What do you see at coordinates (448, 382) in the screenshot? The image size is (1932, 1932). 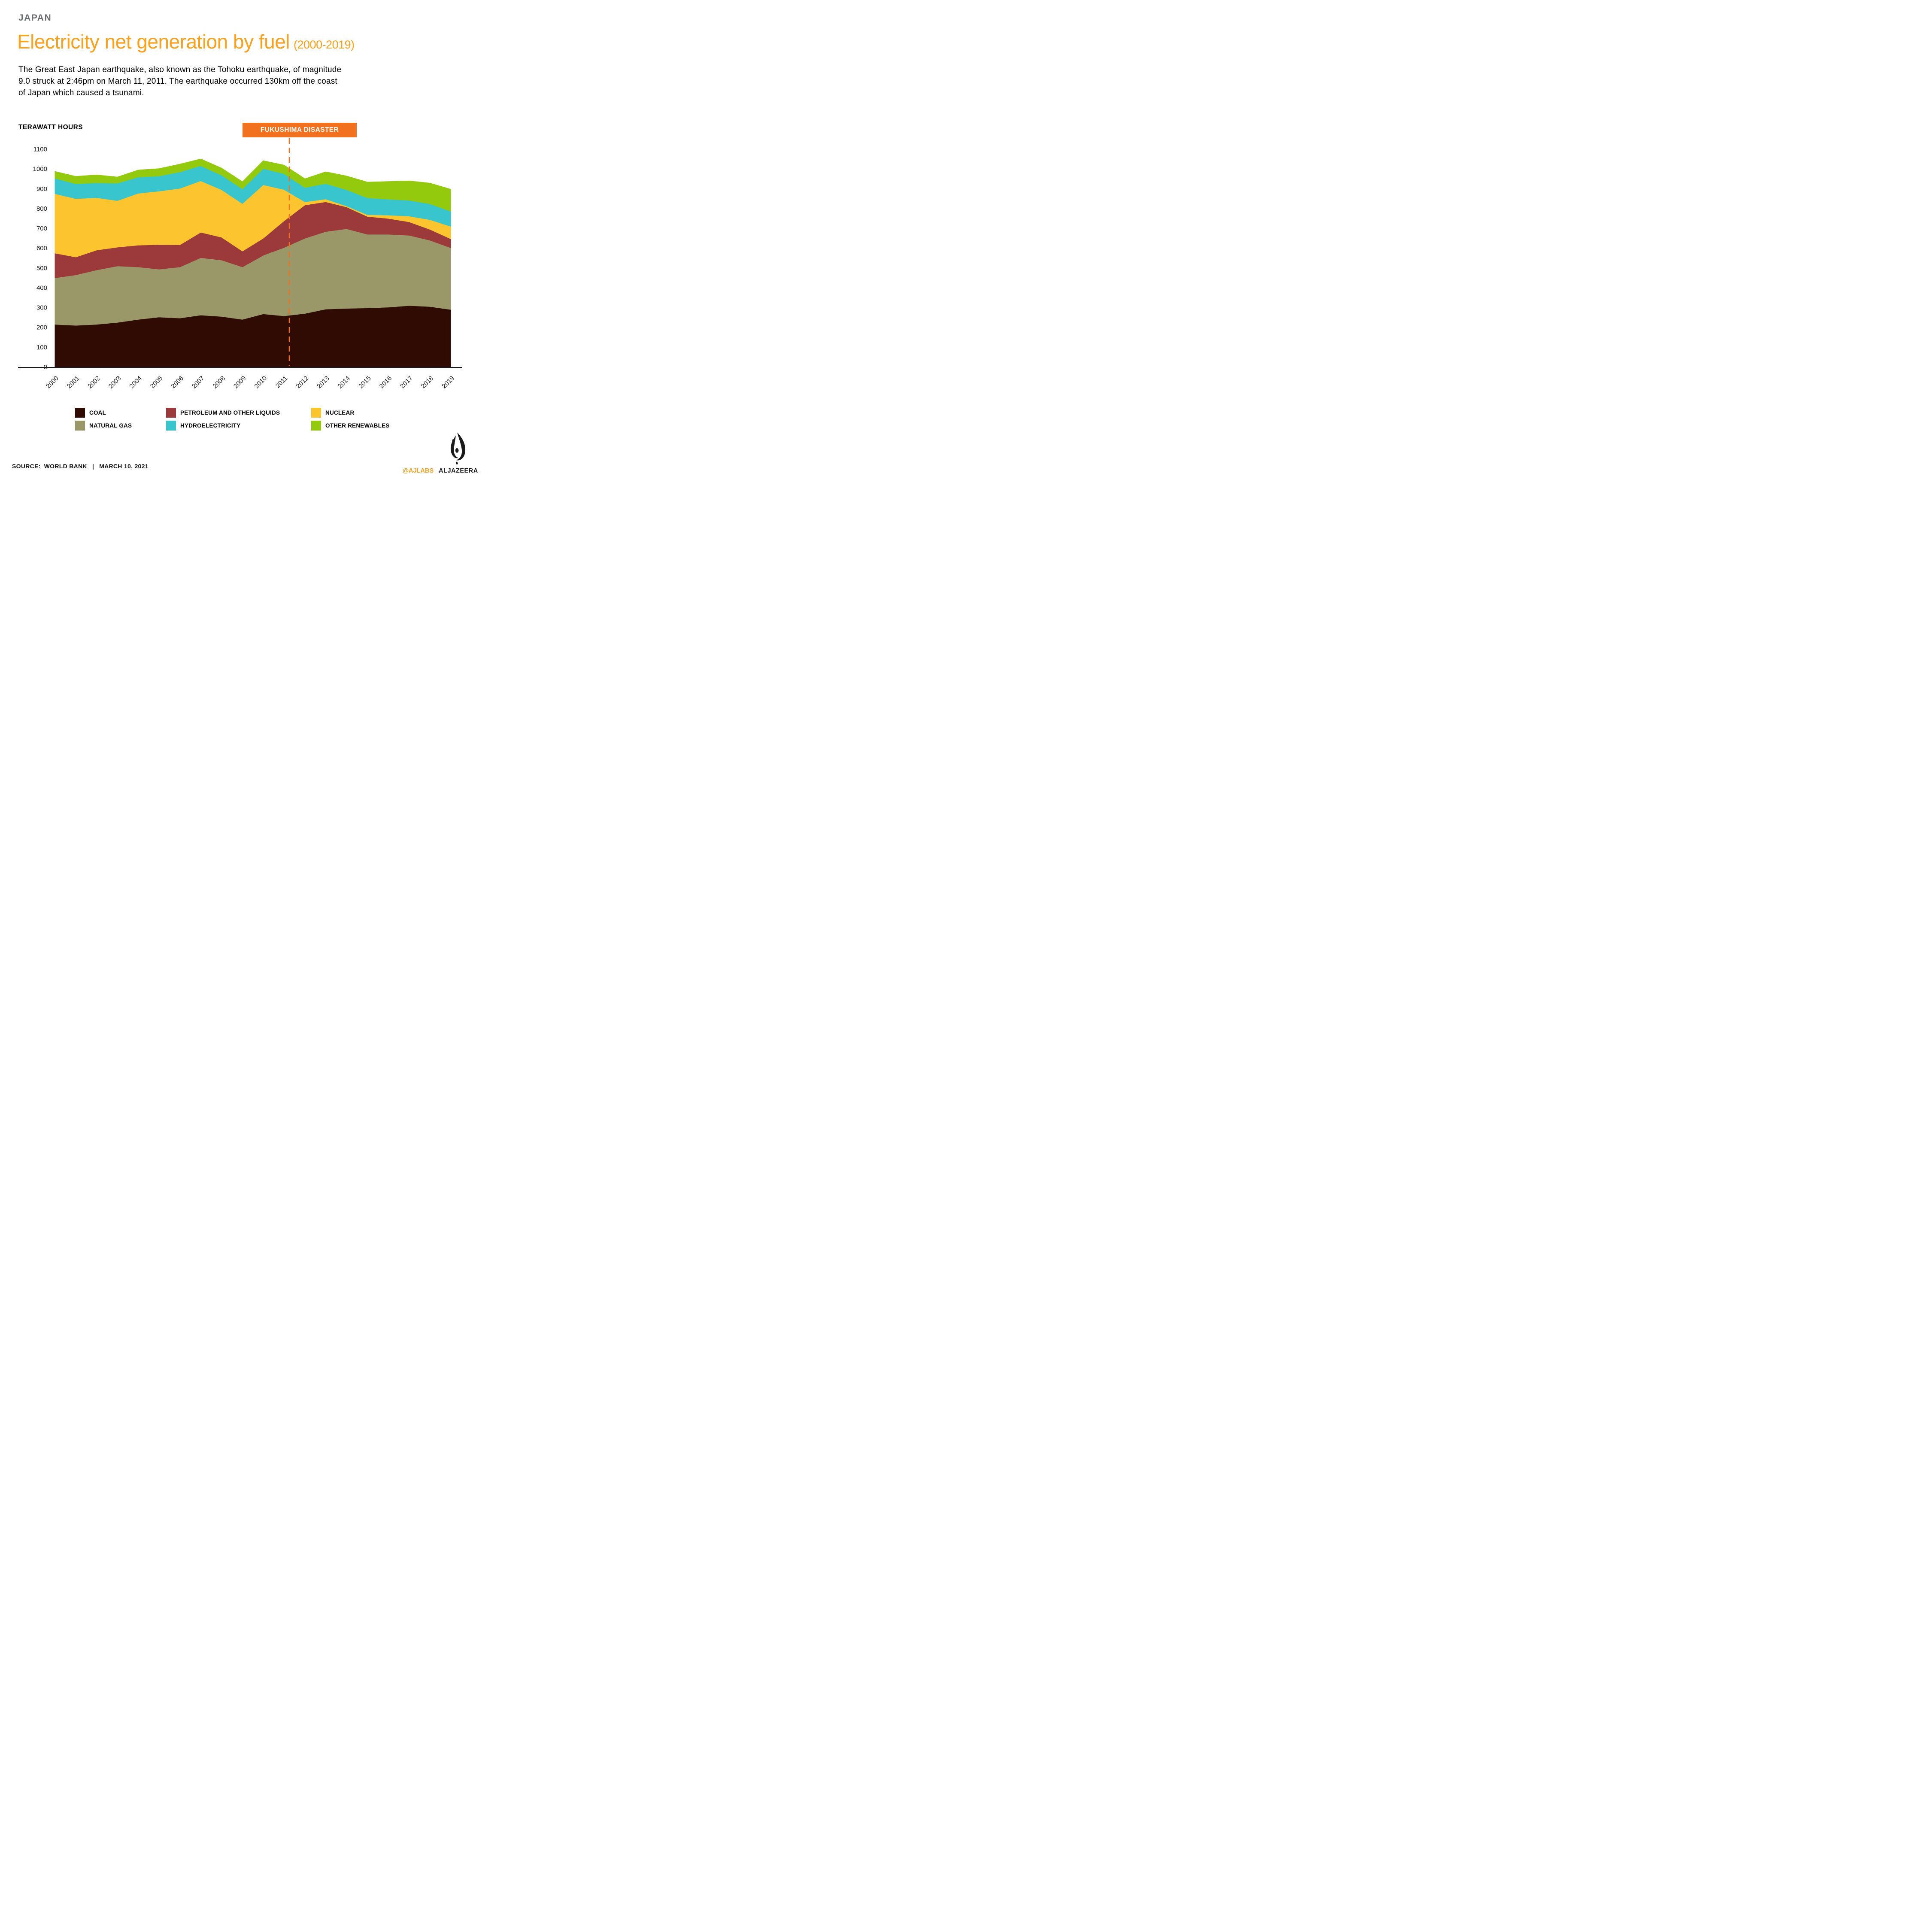 I see `x-axis-tick-2019: 2019` at bounding box center [448, 382].